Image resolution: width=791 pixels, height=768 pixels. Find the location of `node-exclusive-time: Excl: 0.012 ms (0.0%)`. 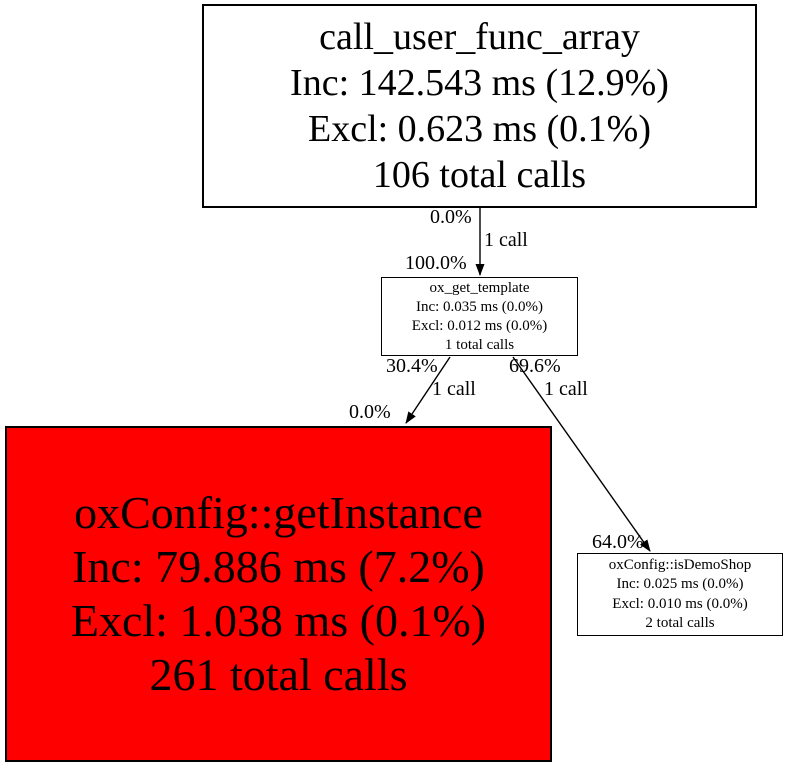

node-exclusive-time: Excl: 0.012 ms (0.0%) is located at coordinates (479, 325).